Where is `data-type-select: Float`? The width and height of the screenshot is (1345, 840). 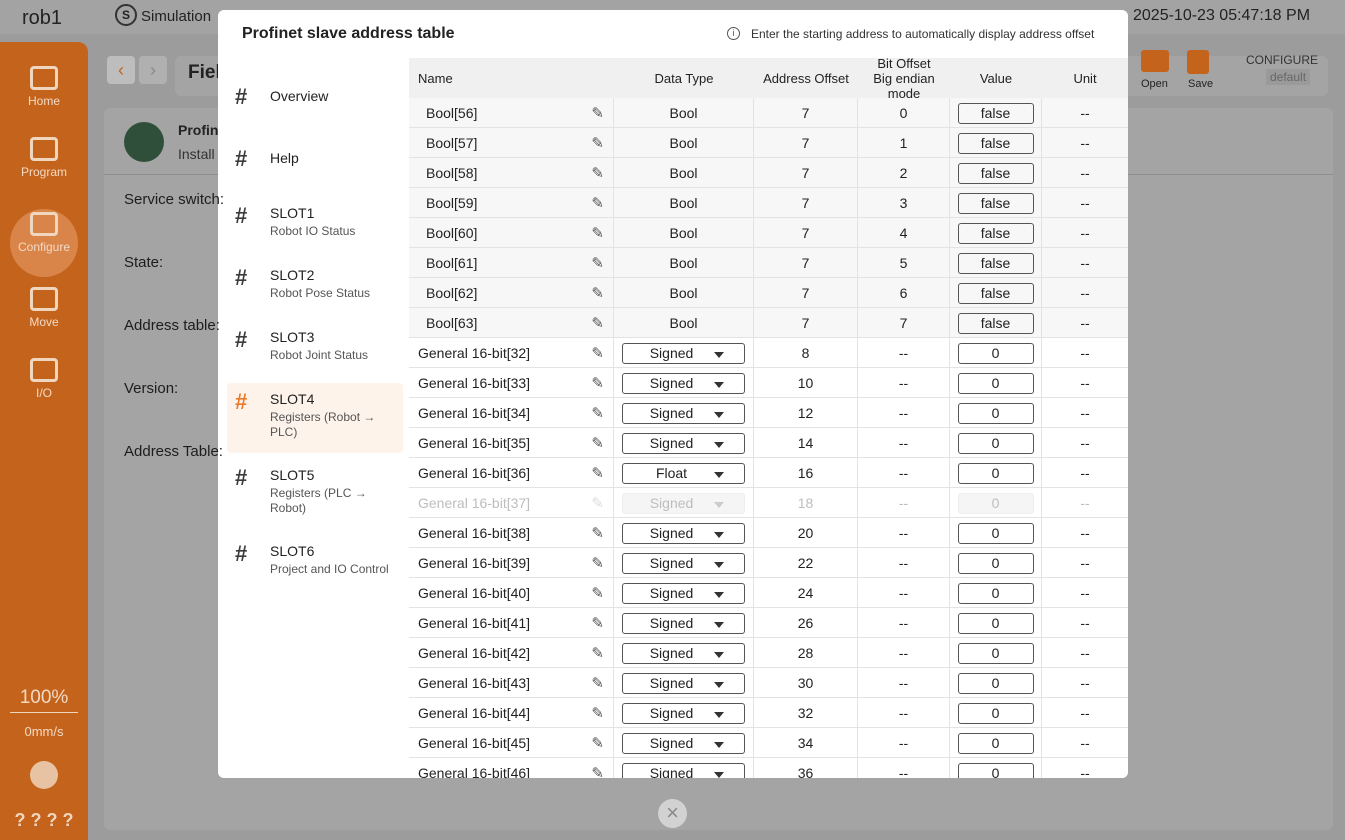 data-type-select: Float is located at coordinates (683, 473).